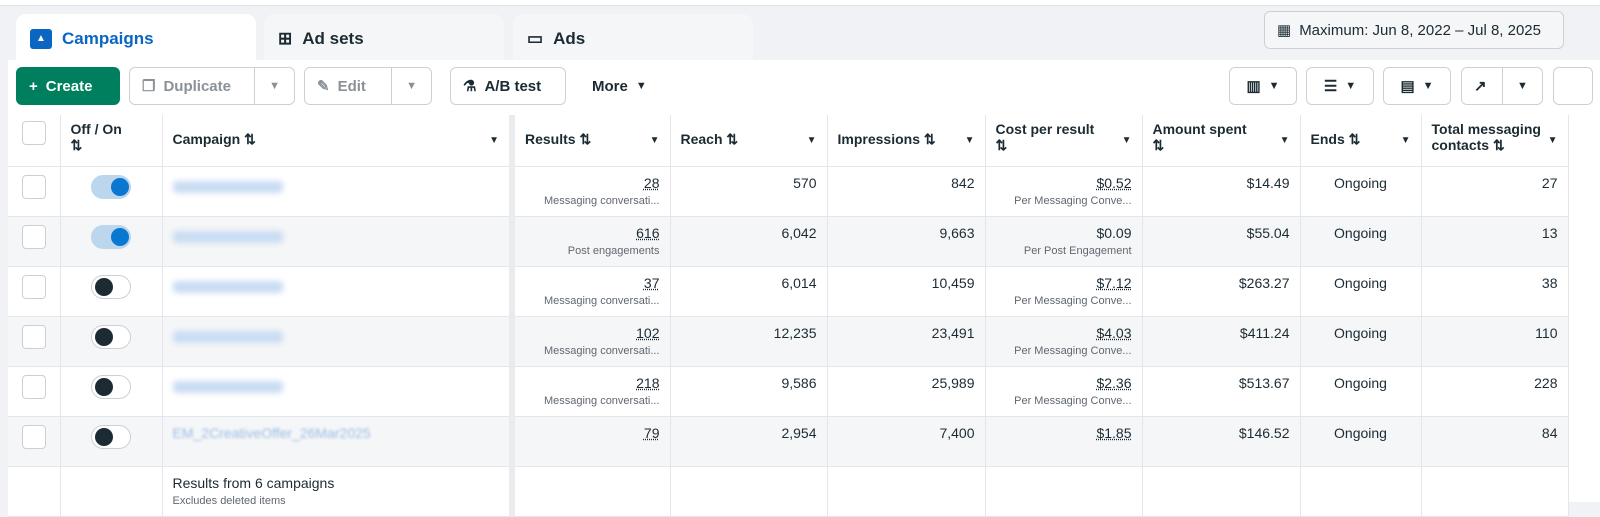 This screenshot has width=1600, height=517. Describe the element at coordinates (411, 86) in the screenshot. I see `edit-dropdown: ▼` at that location.